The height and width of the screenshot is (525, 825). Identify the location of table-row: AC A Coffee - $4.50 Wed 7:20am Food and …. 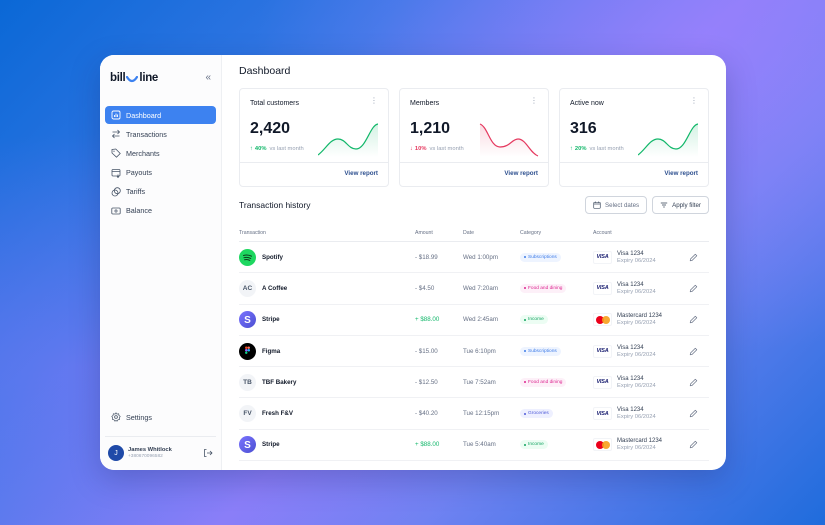
(474, 289).